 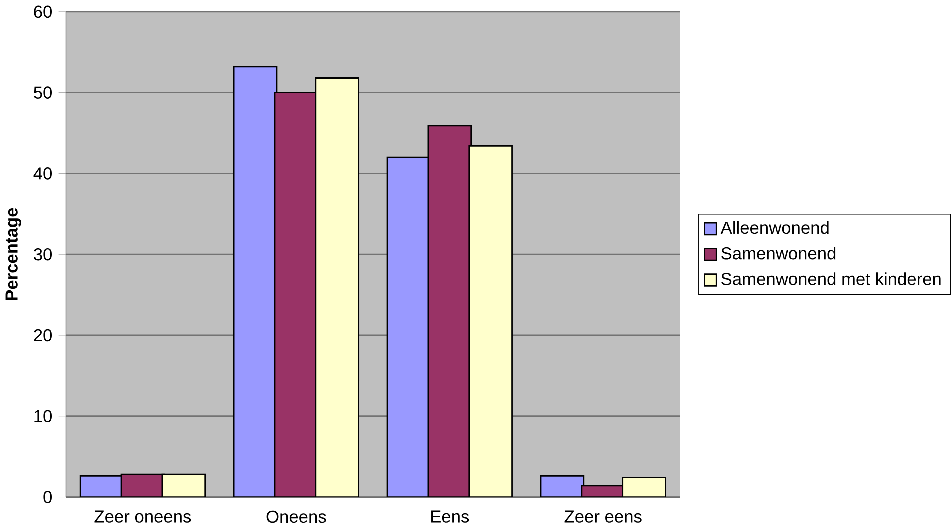 I want to click on x-tick-label: Eens, so click(x=451, y=516).